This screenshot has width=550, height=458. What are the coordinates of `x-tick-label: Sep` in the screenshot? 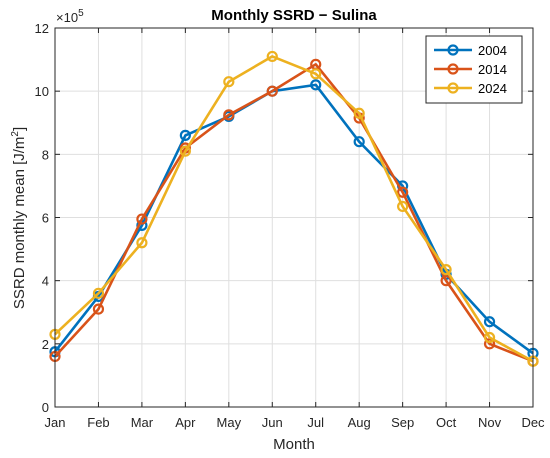 It's located at (402, 422).